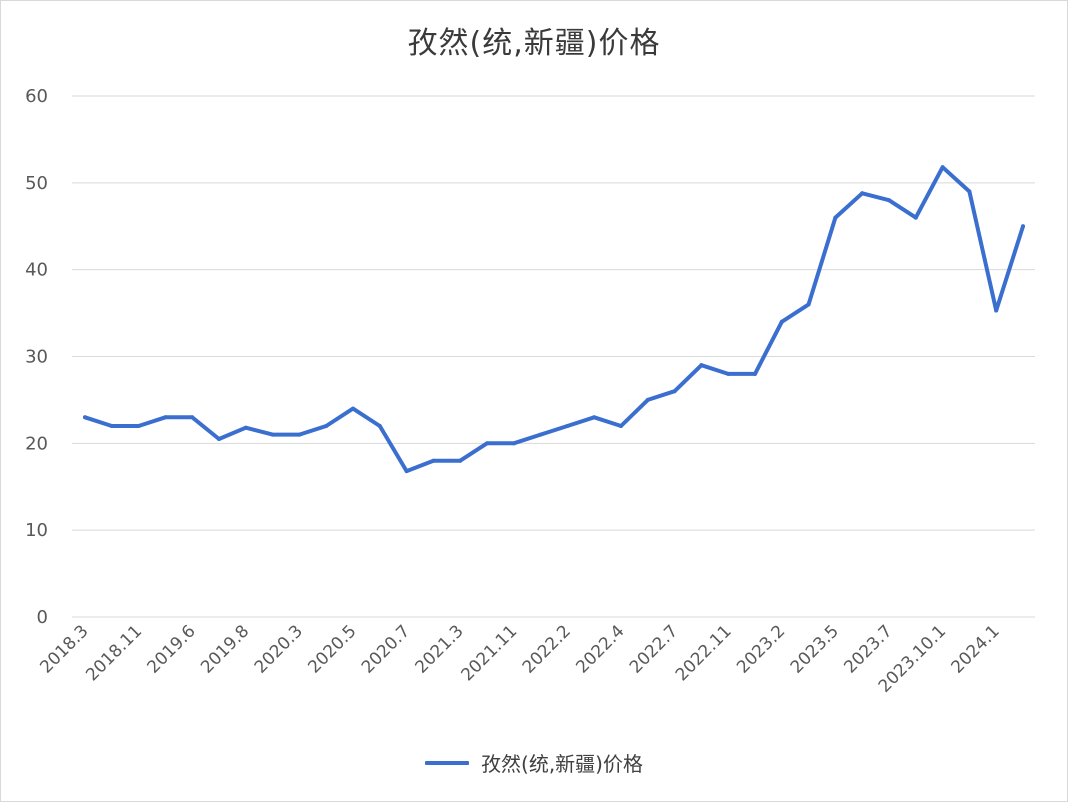 The width and height of the screenshot is (1068, 802). Describe the element at coordinates (489, 653) in the screenshot. I see `x-tick-label: 2021.11` at that location.